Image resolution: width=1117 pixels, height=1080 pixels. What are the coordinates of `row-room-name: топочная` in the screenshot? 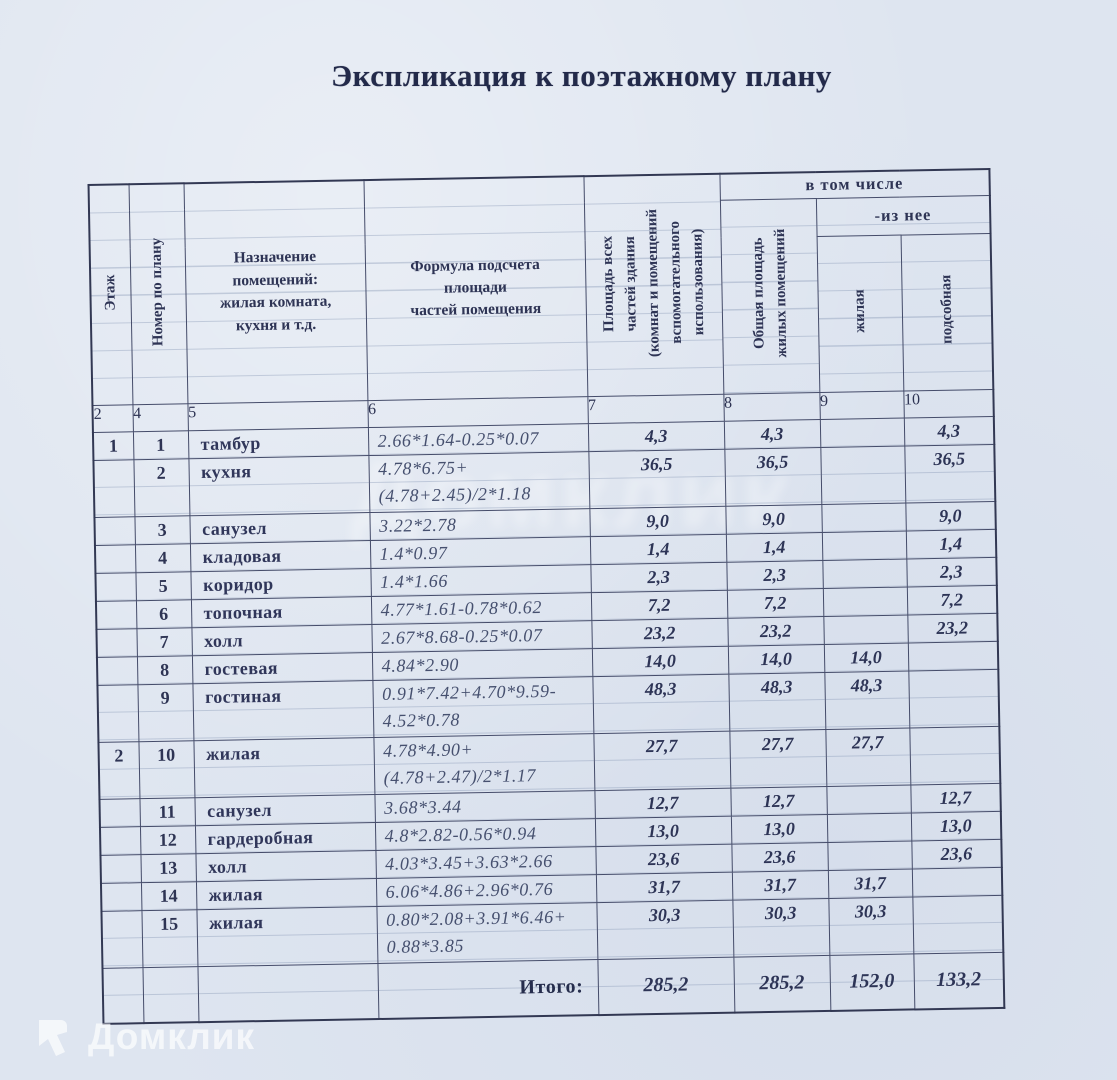 It's located at (281, 612).